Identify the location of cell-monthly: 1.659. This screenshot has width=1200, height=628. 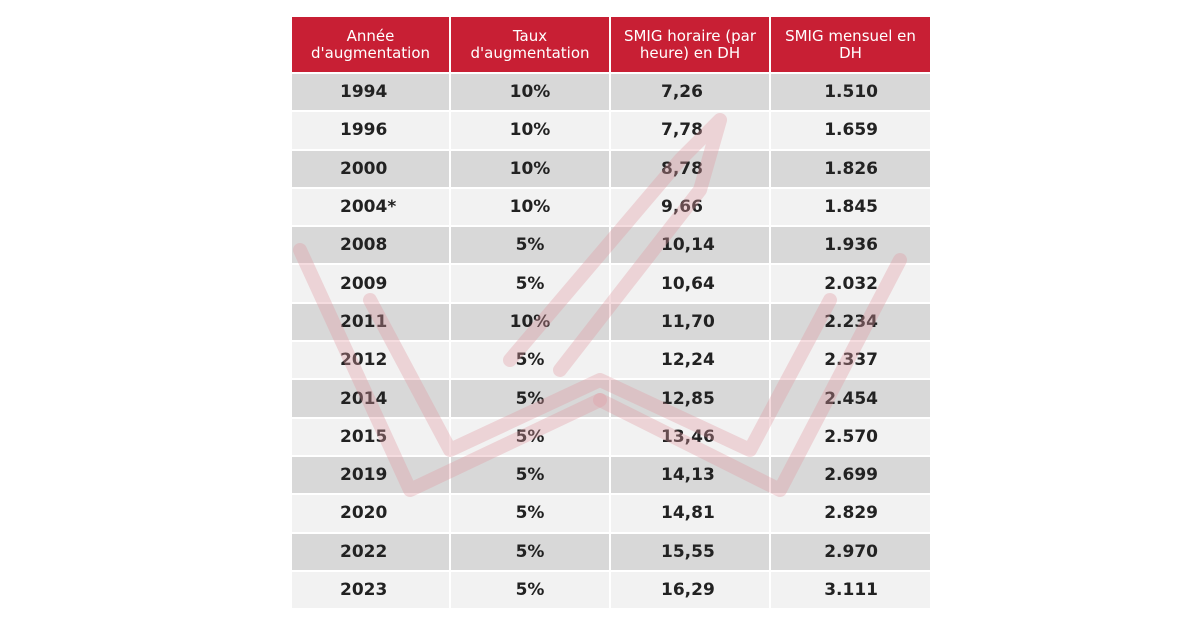
(850, 130).